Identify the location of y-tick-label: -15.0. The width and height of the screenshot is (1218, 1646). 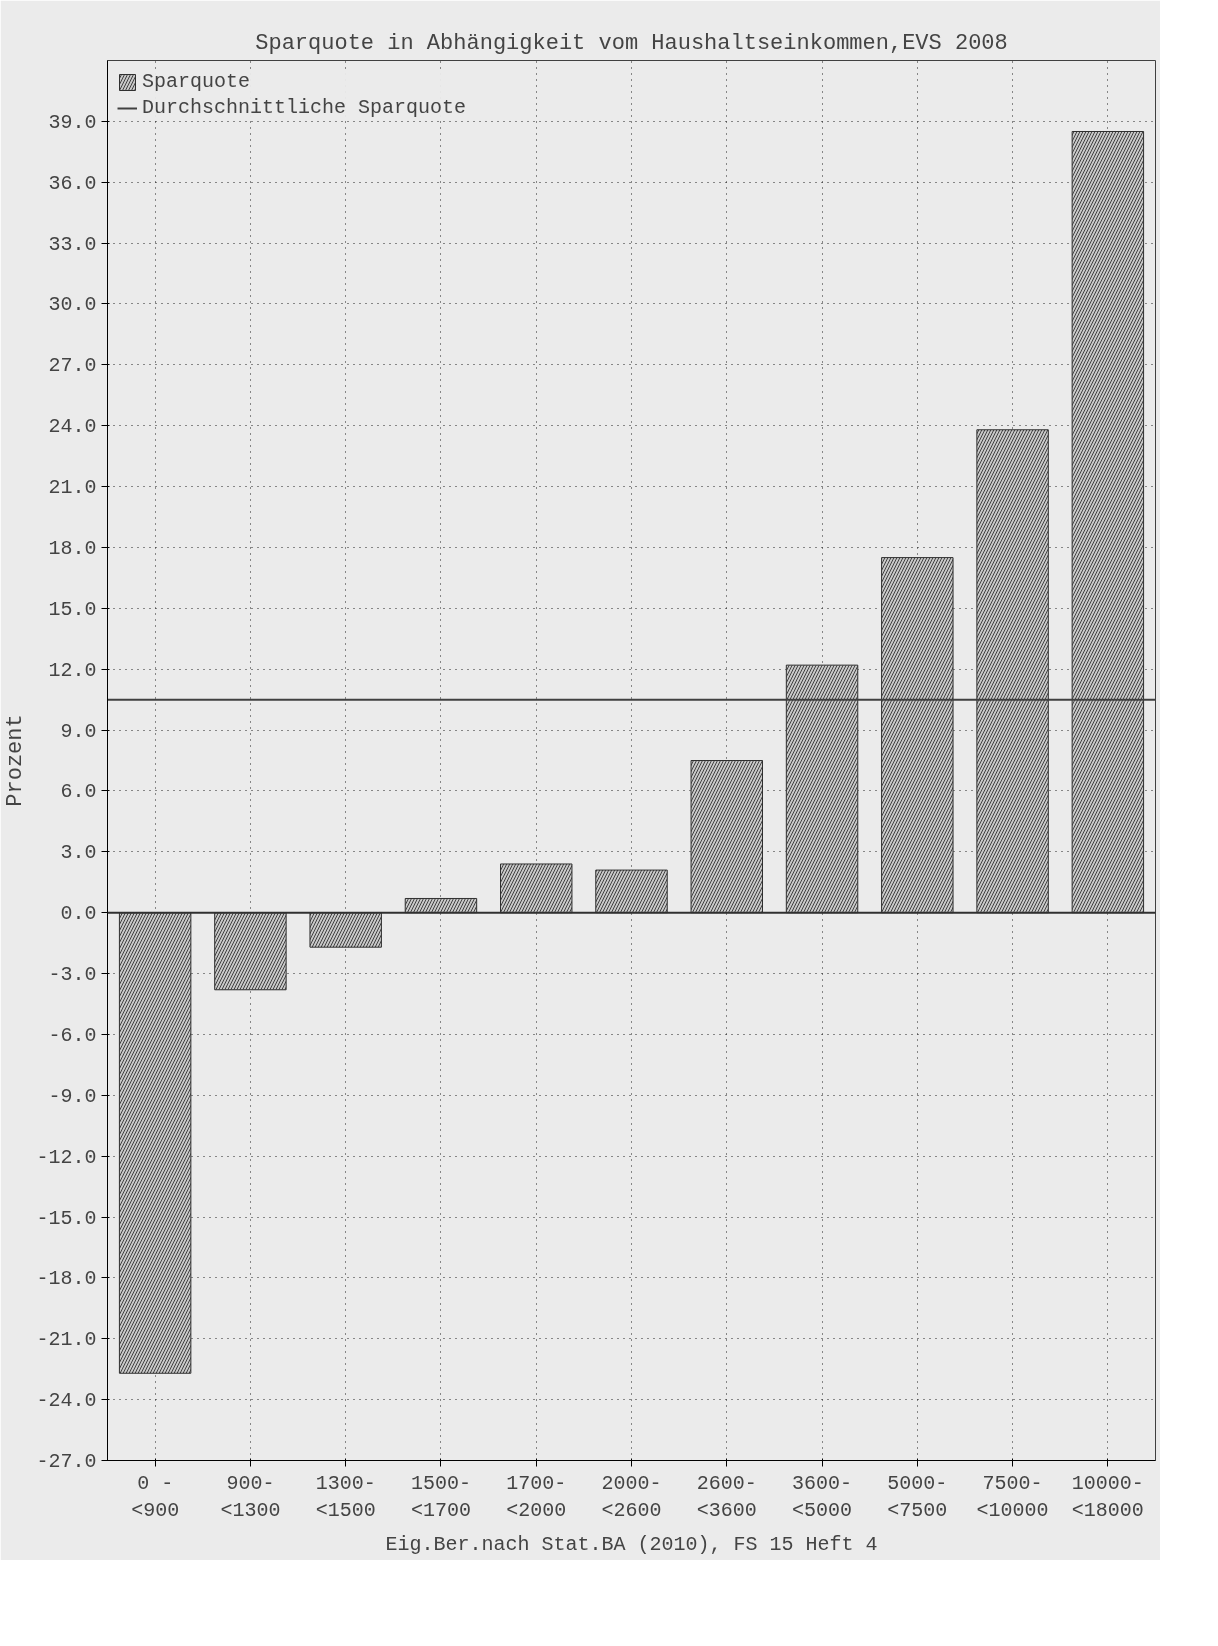
(66, 1218).